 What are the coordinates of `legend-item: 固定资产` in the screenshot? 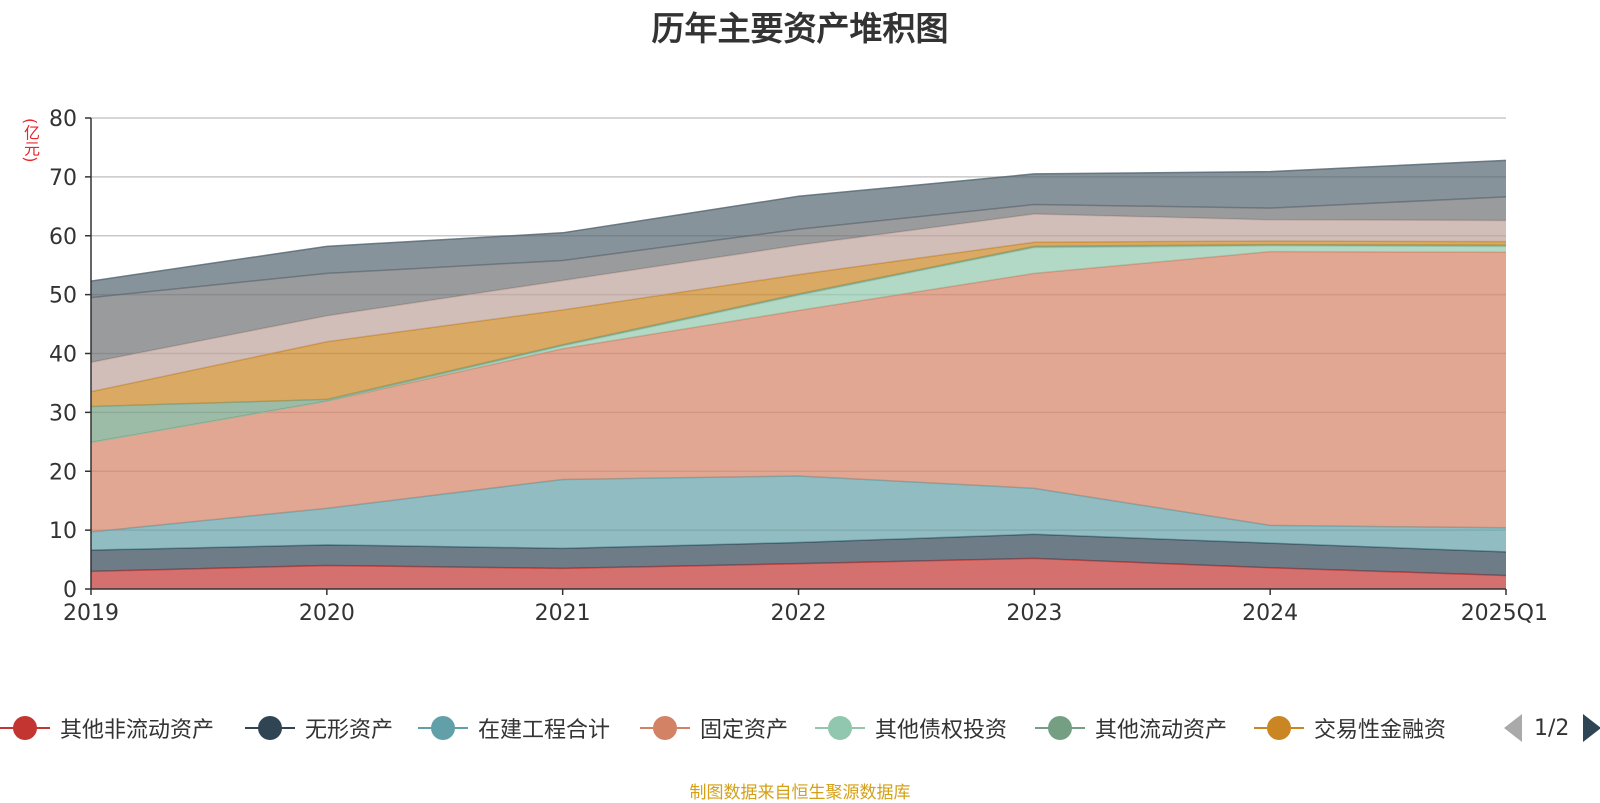 It's located at (714, 728).